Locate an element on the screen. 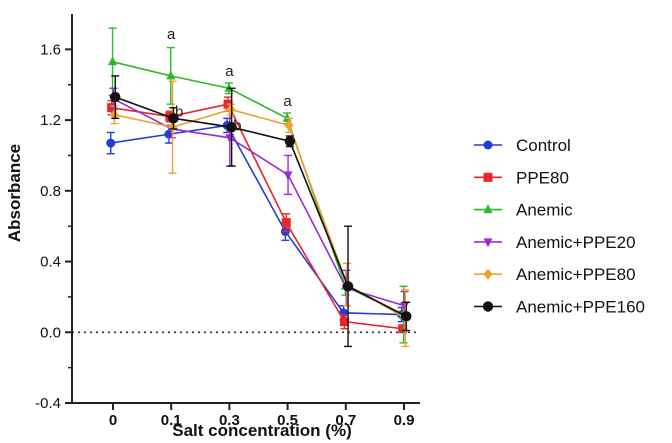 The height and width of the screenshot is (443, 672). legend-item: Anemic+PPE160 is located at coordinates (559, 307).